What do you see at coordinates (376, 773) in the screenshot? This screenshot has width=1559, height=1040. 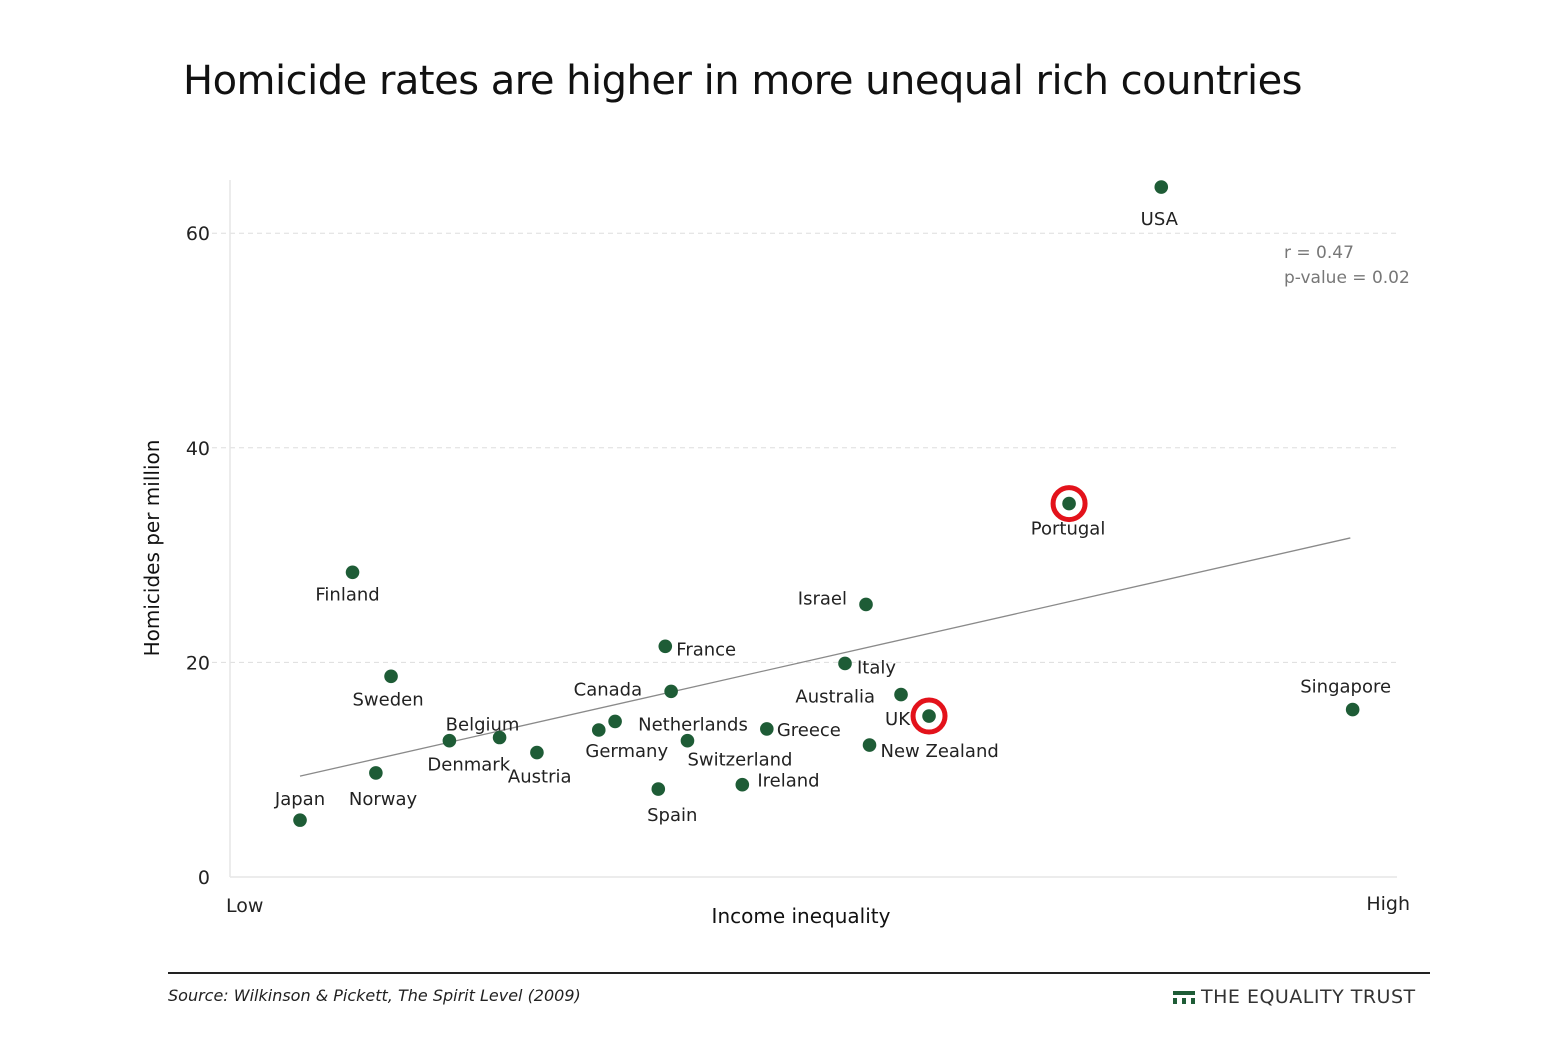 I see `point-norway` at bounding box center [376, 773].